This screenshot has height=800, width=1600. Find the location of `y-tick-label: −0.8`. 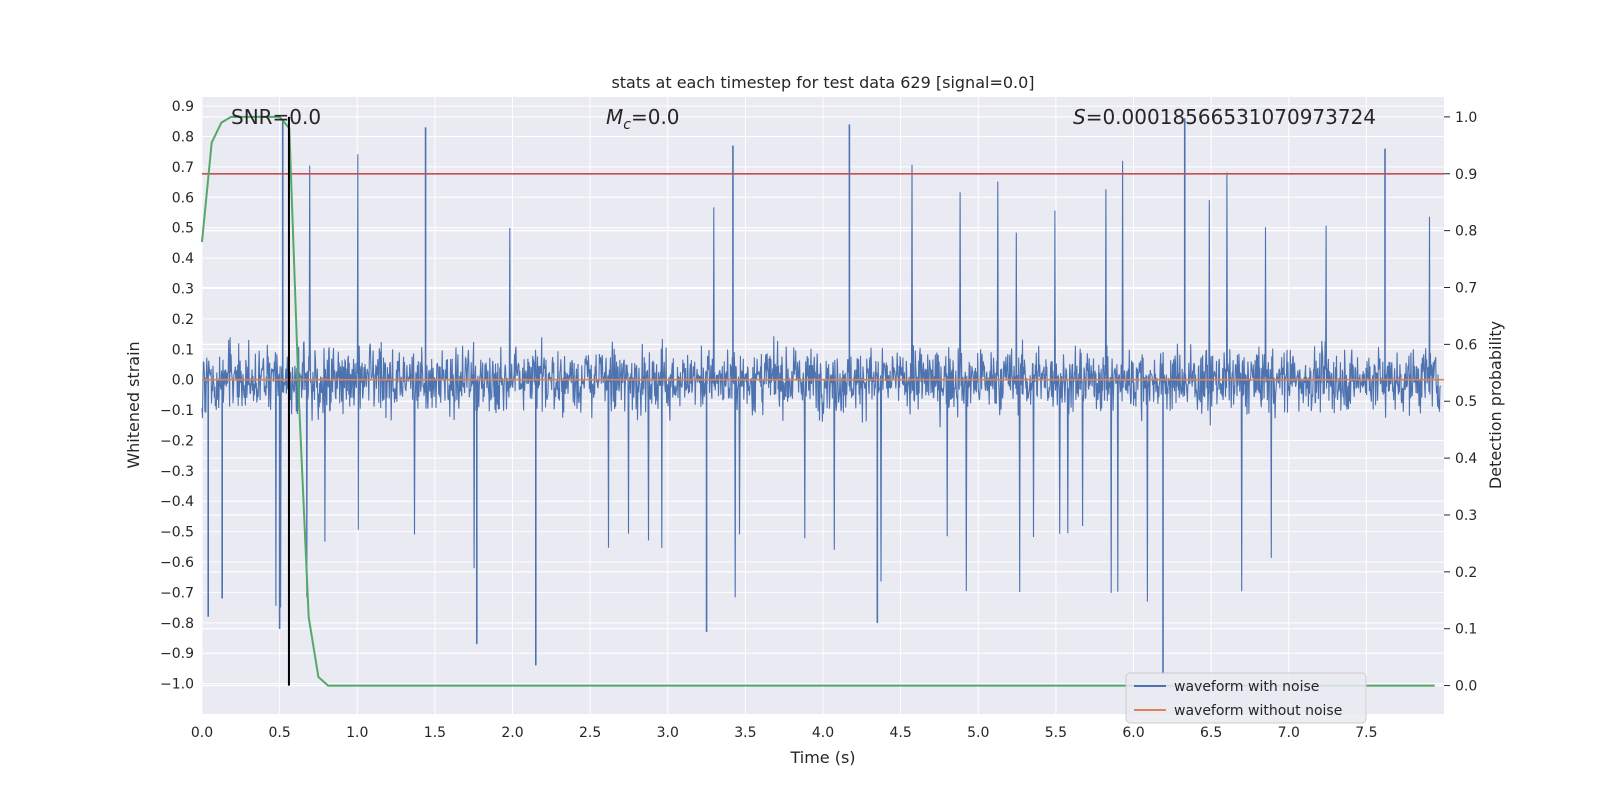

y-tick-label: −0.8 is located at coordinates (177, 624).